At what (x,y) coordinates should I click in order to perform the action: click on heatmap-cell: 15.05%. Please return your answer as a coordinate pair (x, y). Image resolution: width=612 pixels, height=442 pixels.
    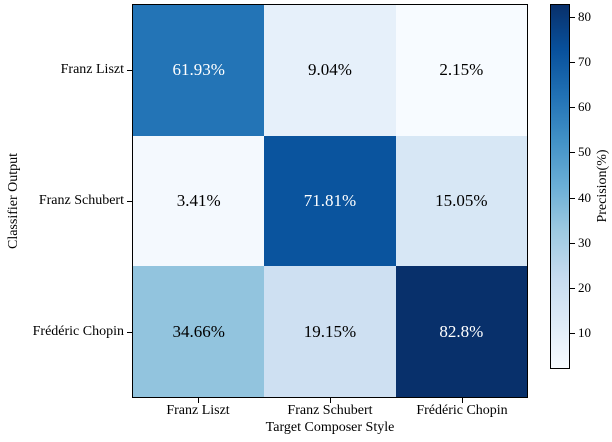
    Looking at the image, I should click on (461, 201).